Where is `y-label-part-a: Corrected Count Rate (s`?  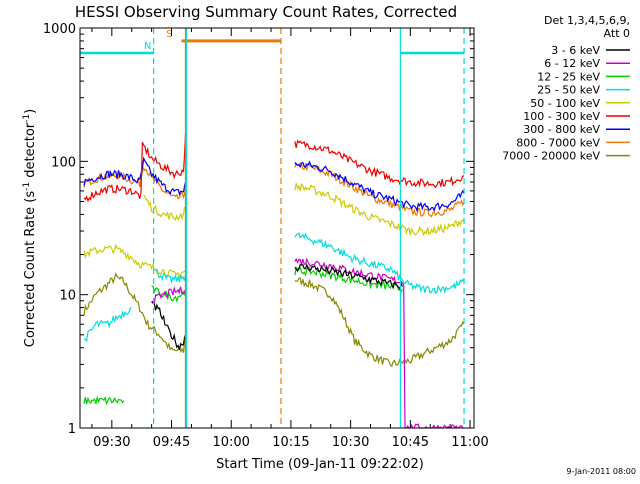 y-label-part-a: Corrected Count Rate (s is located at coordinates (30, 269).